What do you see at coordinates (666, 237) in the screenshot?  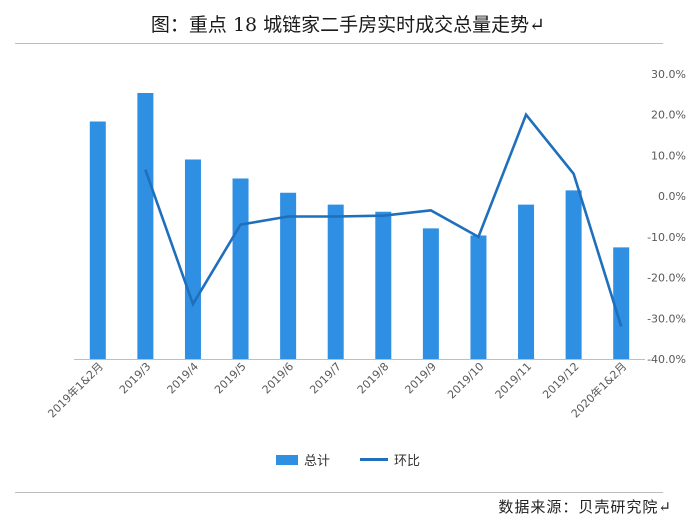 I see `right-tick-label: -10.0%` at bounding box center [666, 237].